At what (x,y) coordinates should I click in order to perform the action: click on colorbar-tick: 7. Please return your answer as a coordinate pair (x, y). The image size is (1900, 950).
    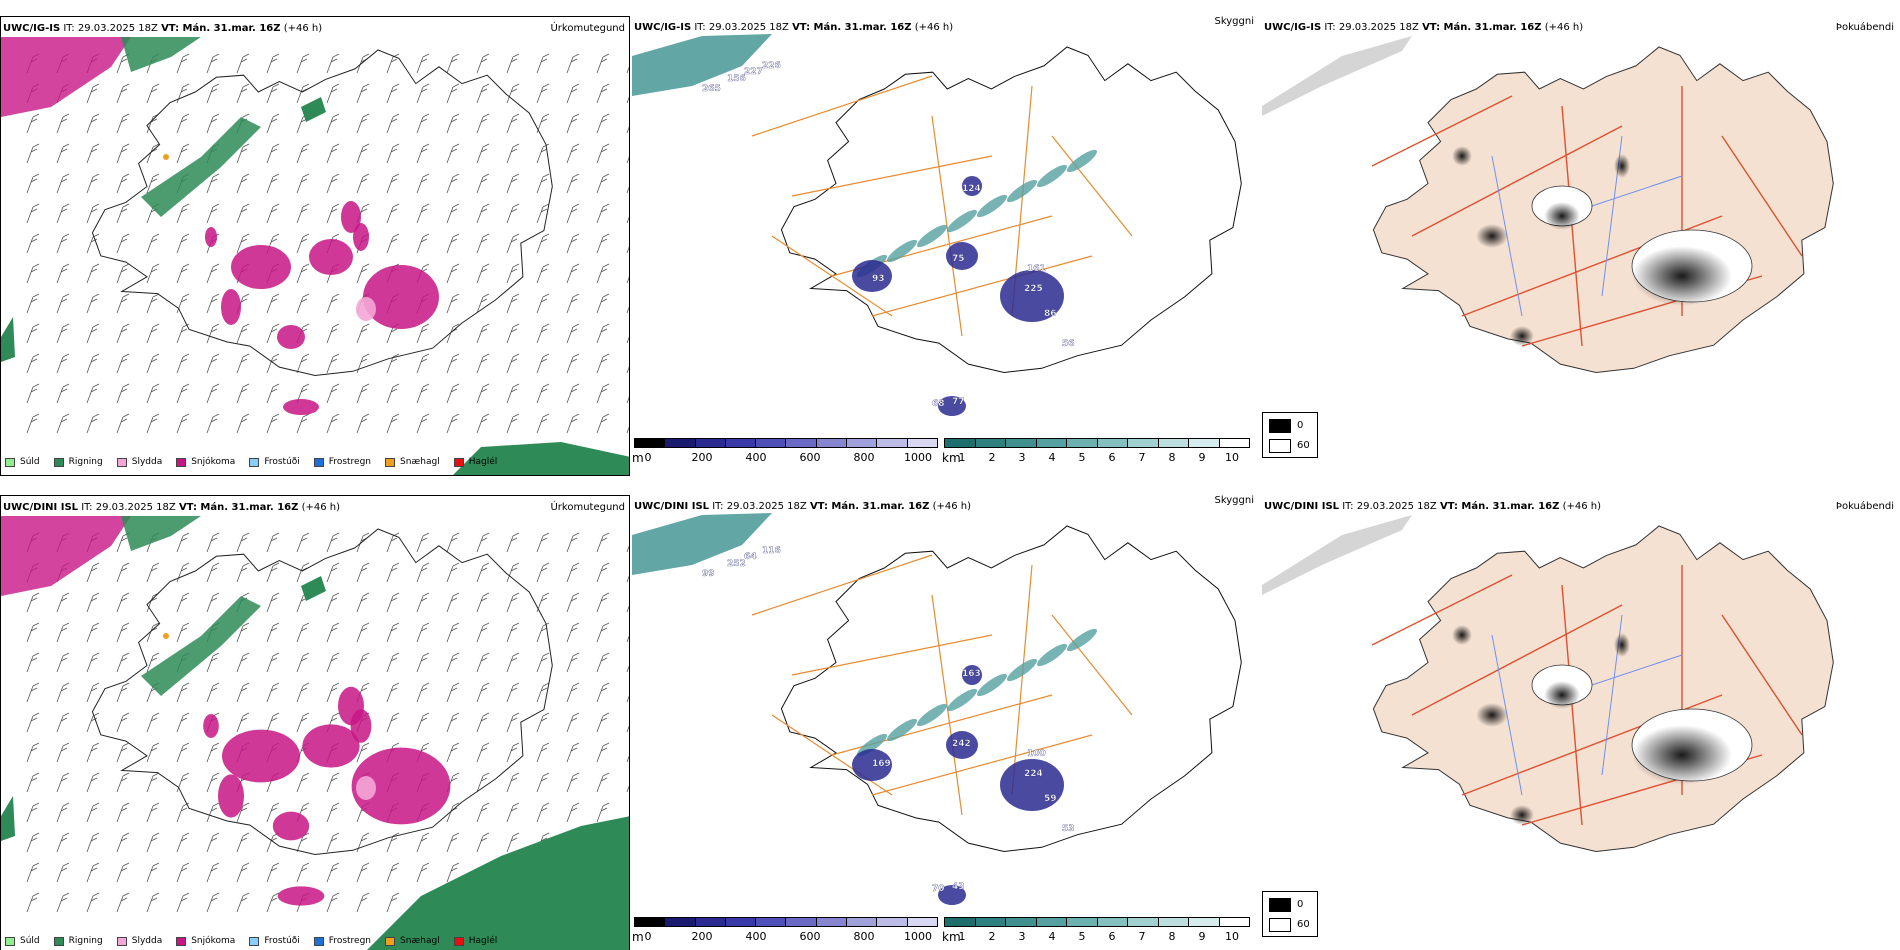
    Looking at the image, I should click on (1142, 457).